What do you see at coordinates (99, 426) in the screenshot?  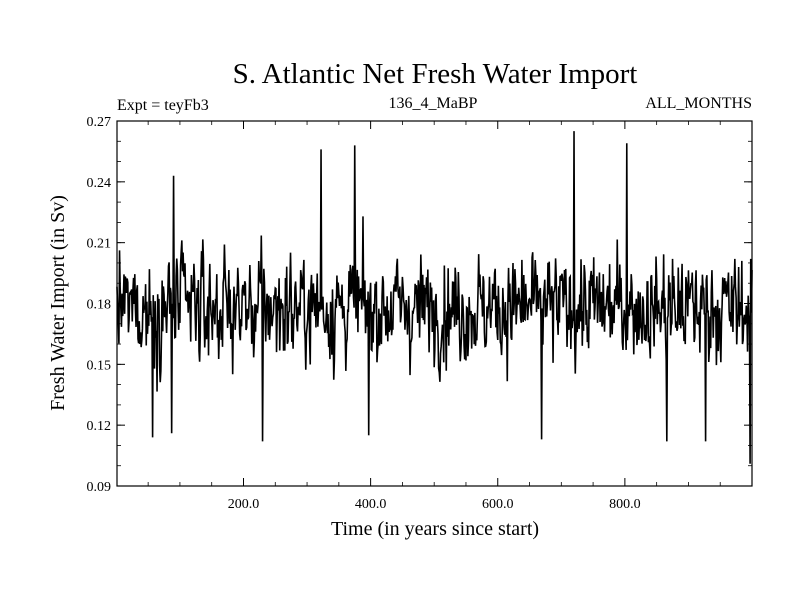 I see `y-tick-label: 0.12` at bounding box center [99, 426].